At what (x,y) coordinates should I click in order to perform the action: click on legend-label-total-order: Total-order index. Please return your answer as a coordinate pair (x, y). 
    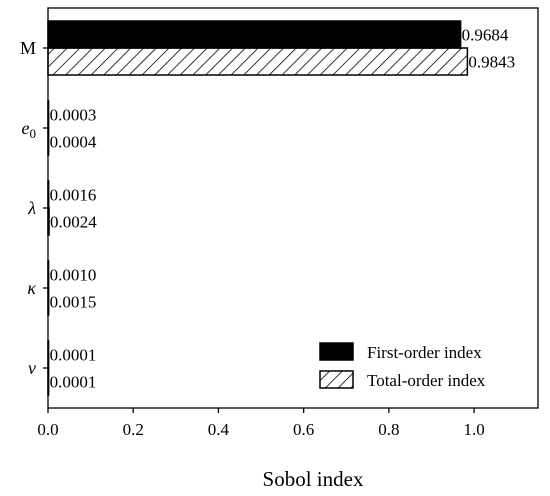
    Looking at the image, I should click on (426, 380).